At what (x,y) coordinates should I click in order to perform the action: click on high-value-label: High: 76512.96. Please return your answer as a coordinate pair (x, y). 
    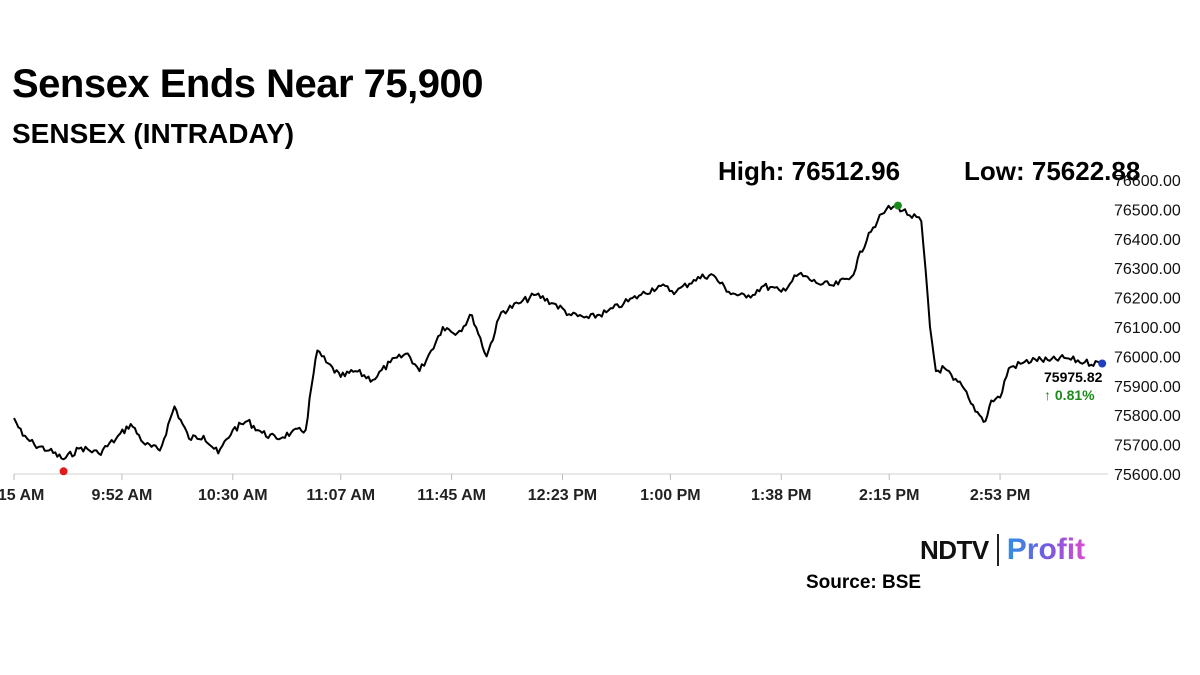
    Looking at the image, I should click on (809, 171).